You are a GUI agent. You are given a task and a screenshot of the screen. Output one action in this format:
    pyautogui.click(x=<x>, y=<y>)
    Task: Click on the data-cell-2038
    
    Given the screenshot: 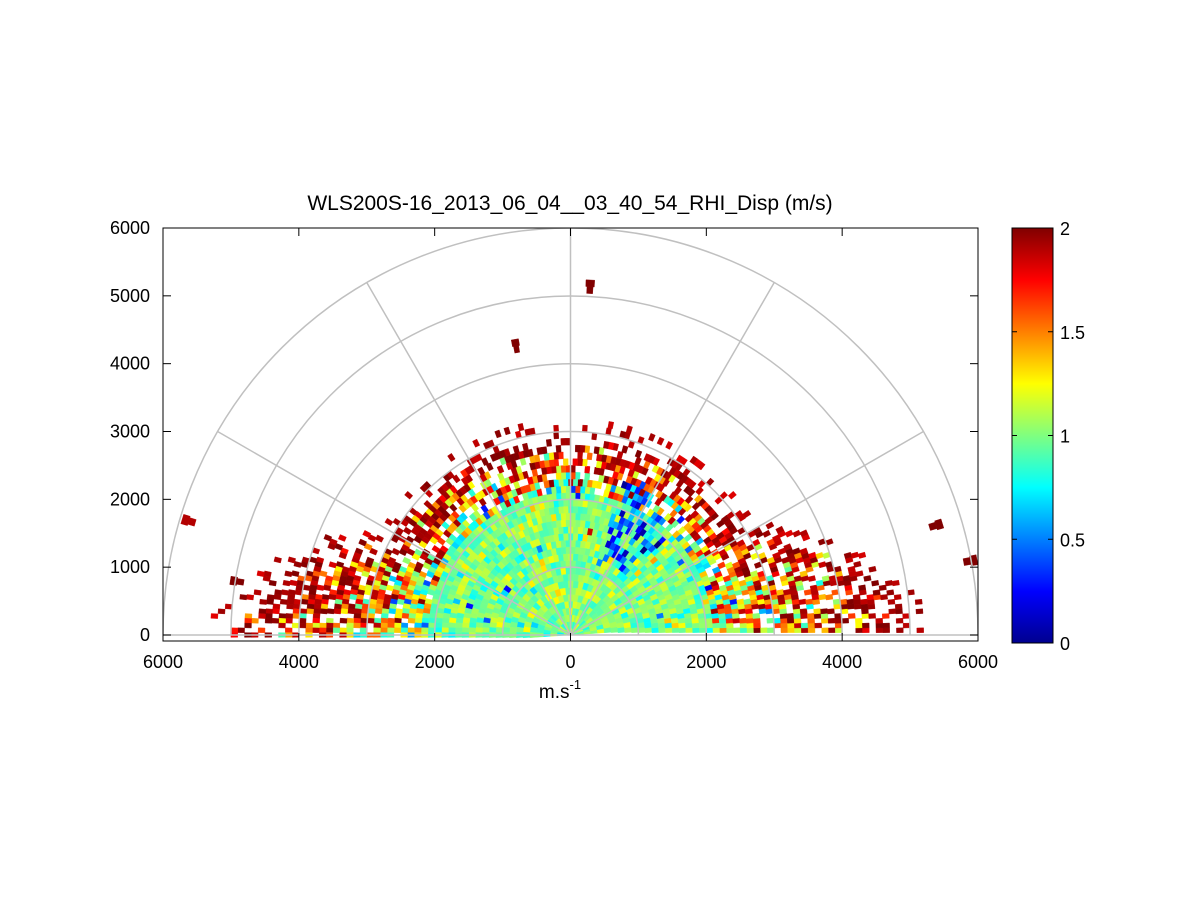 What is the action you would take?
    pyautogui.click(x=838, y=625)
    